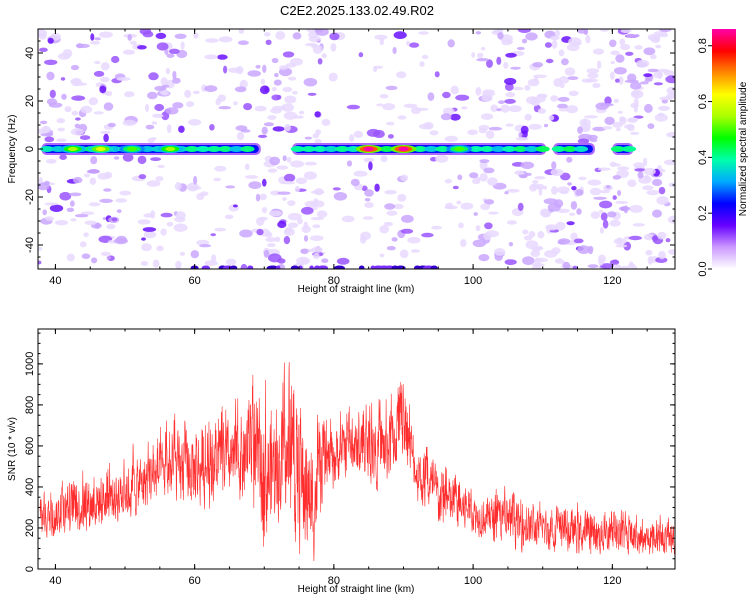 The image size is (750, 600). What do you see at coordinates (12, 149) in the screenshot?
I see `spectrogram-y-label: Frequency (Hz)` at bounding box center [12, 149].